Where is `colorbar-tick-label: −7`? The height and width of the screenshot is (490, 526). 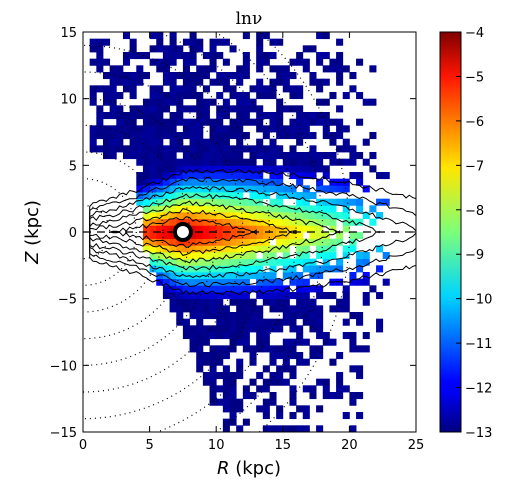 colorbar-tick-label: −7 is located at coordinates (474, 166).